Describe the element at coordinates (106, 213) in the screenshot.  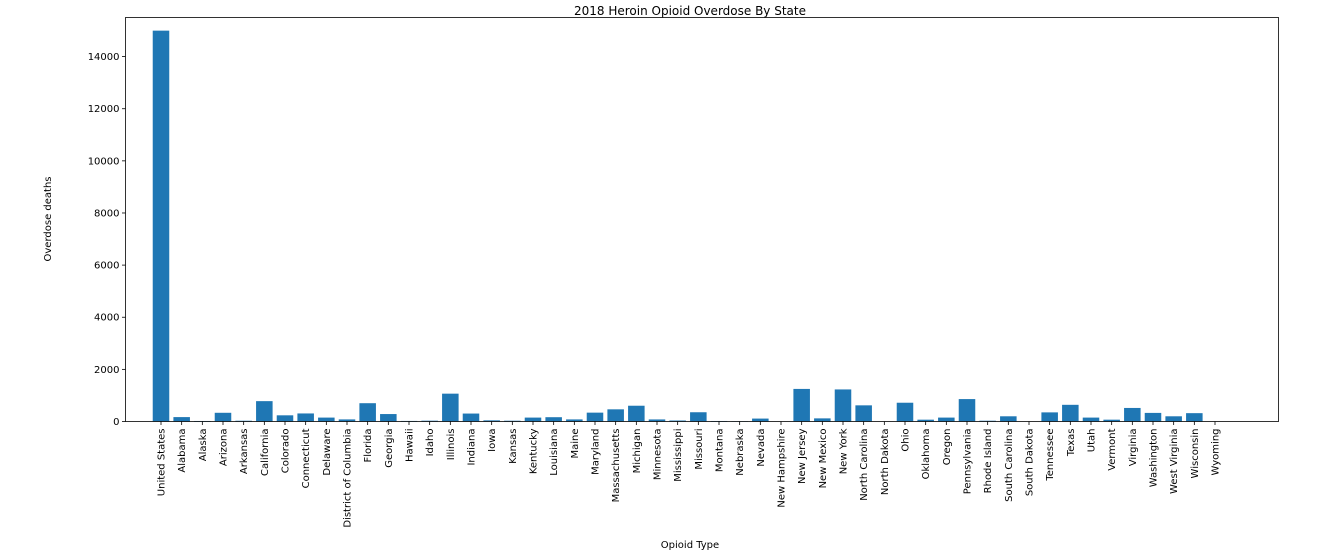
I see `y-tick-label: 8000` at that location.